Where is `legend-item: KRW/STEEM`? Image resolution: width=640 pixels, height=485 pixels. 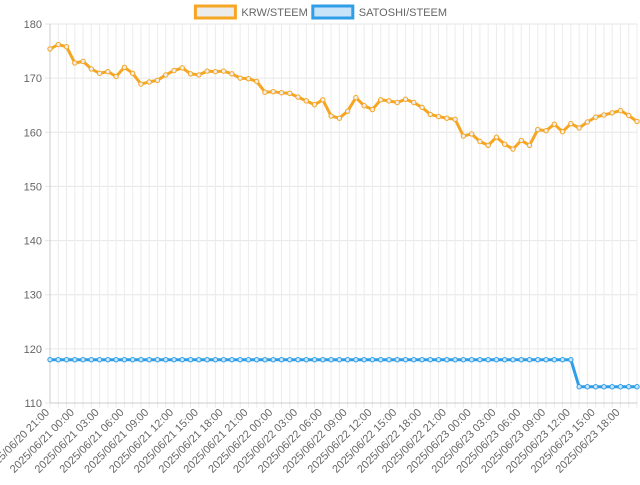
legend-item: KRW/STEEM is located at coordinates (250, 12).